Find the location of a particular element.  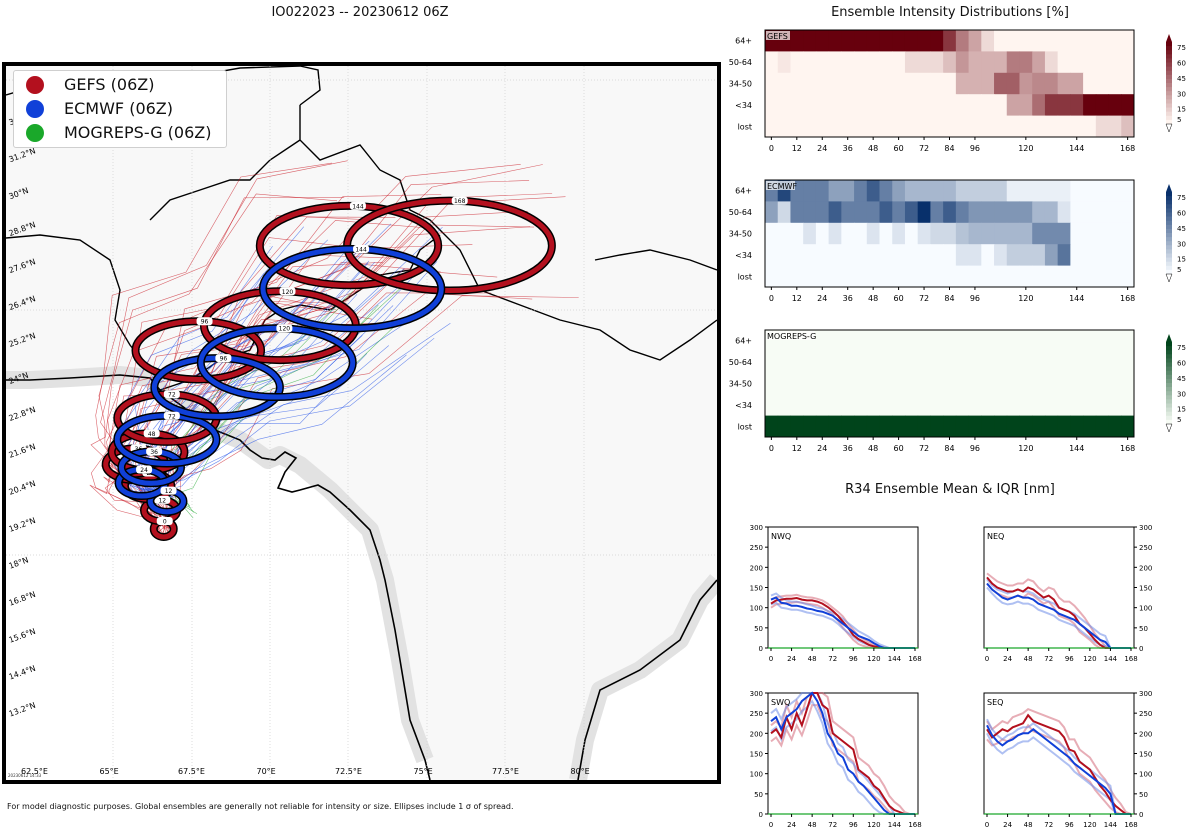

panel-label: MOGREPS-G is located at coordinates (791, 336).